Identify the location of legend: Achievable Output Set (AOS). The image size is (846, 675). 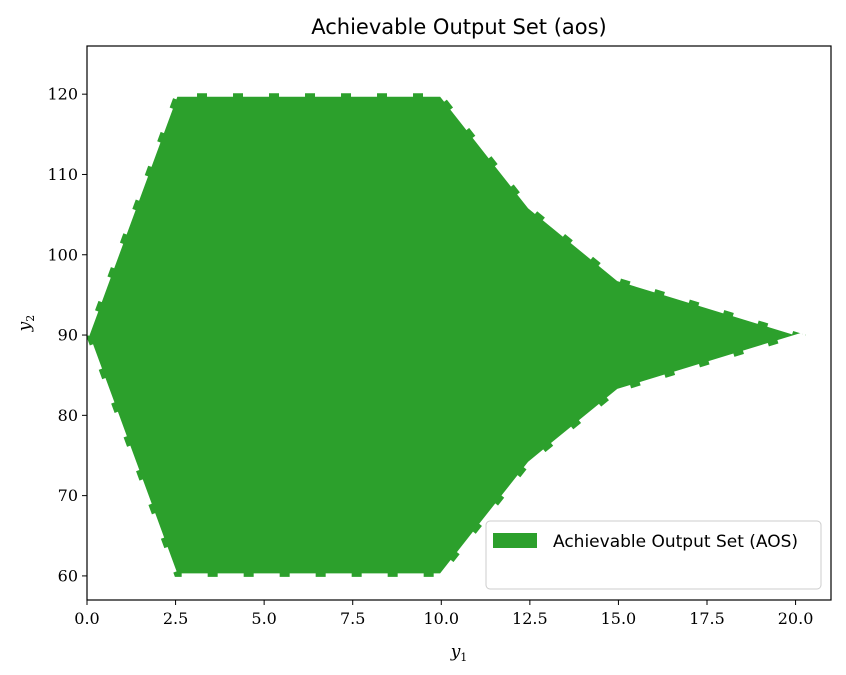
(653, 555).